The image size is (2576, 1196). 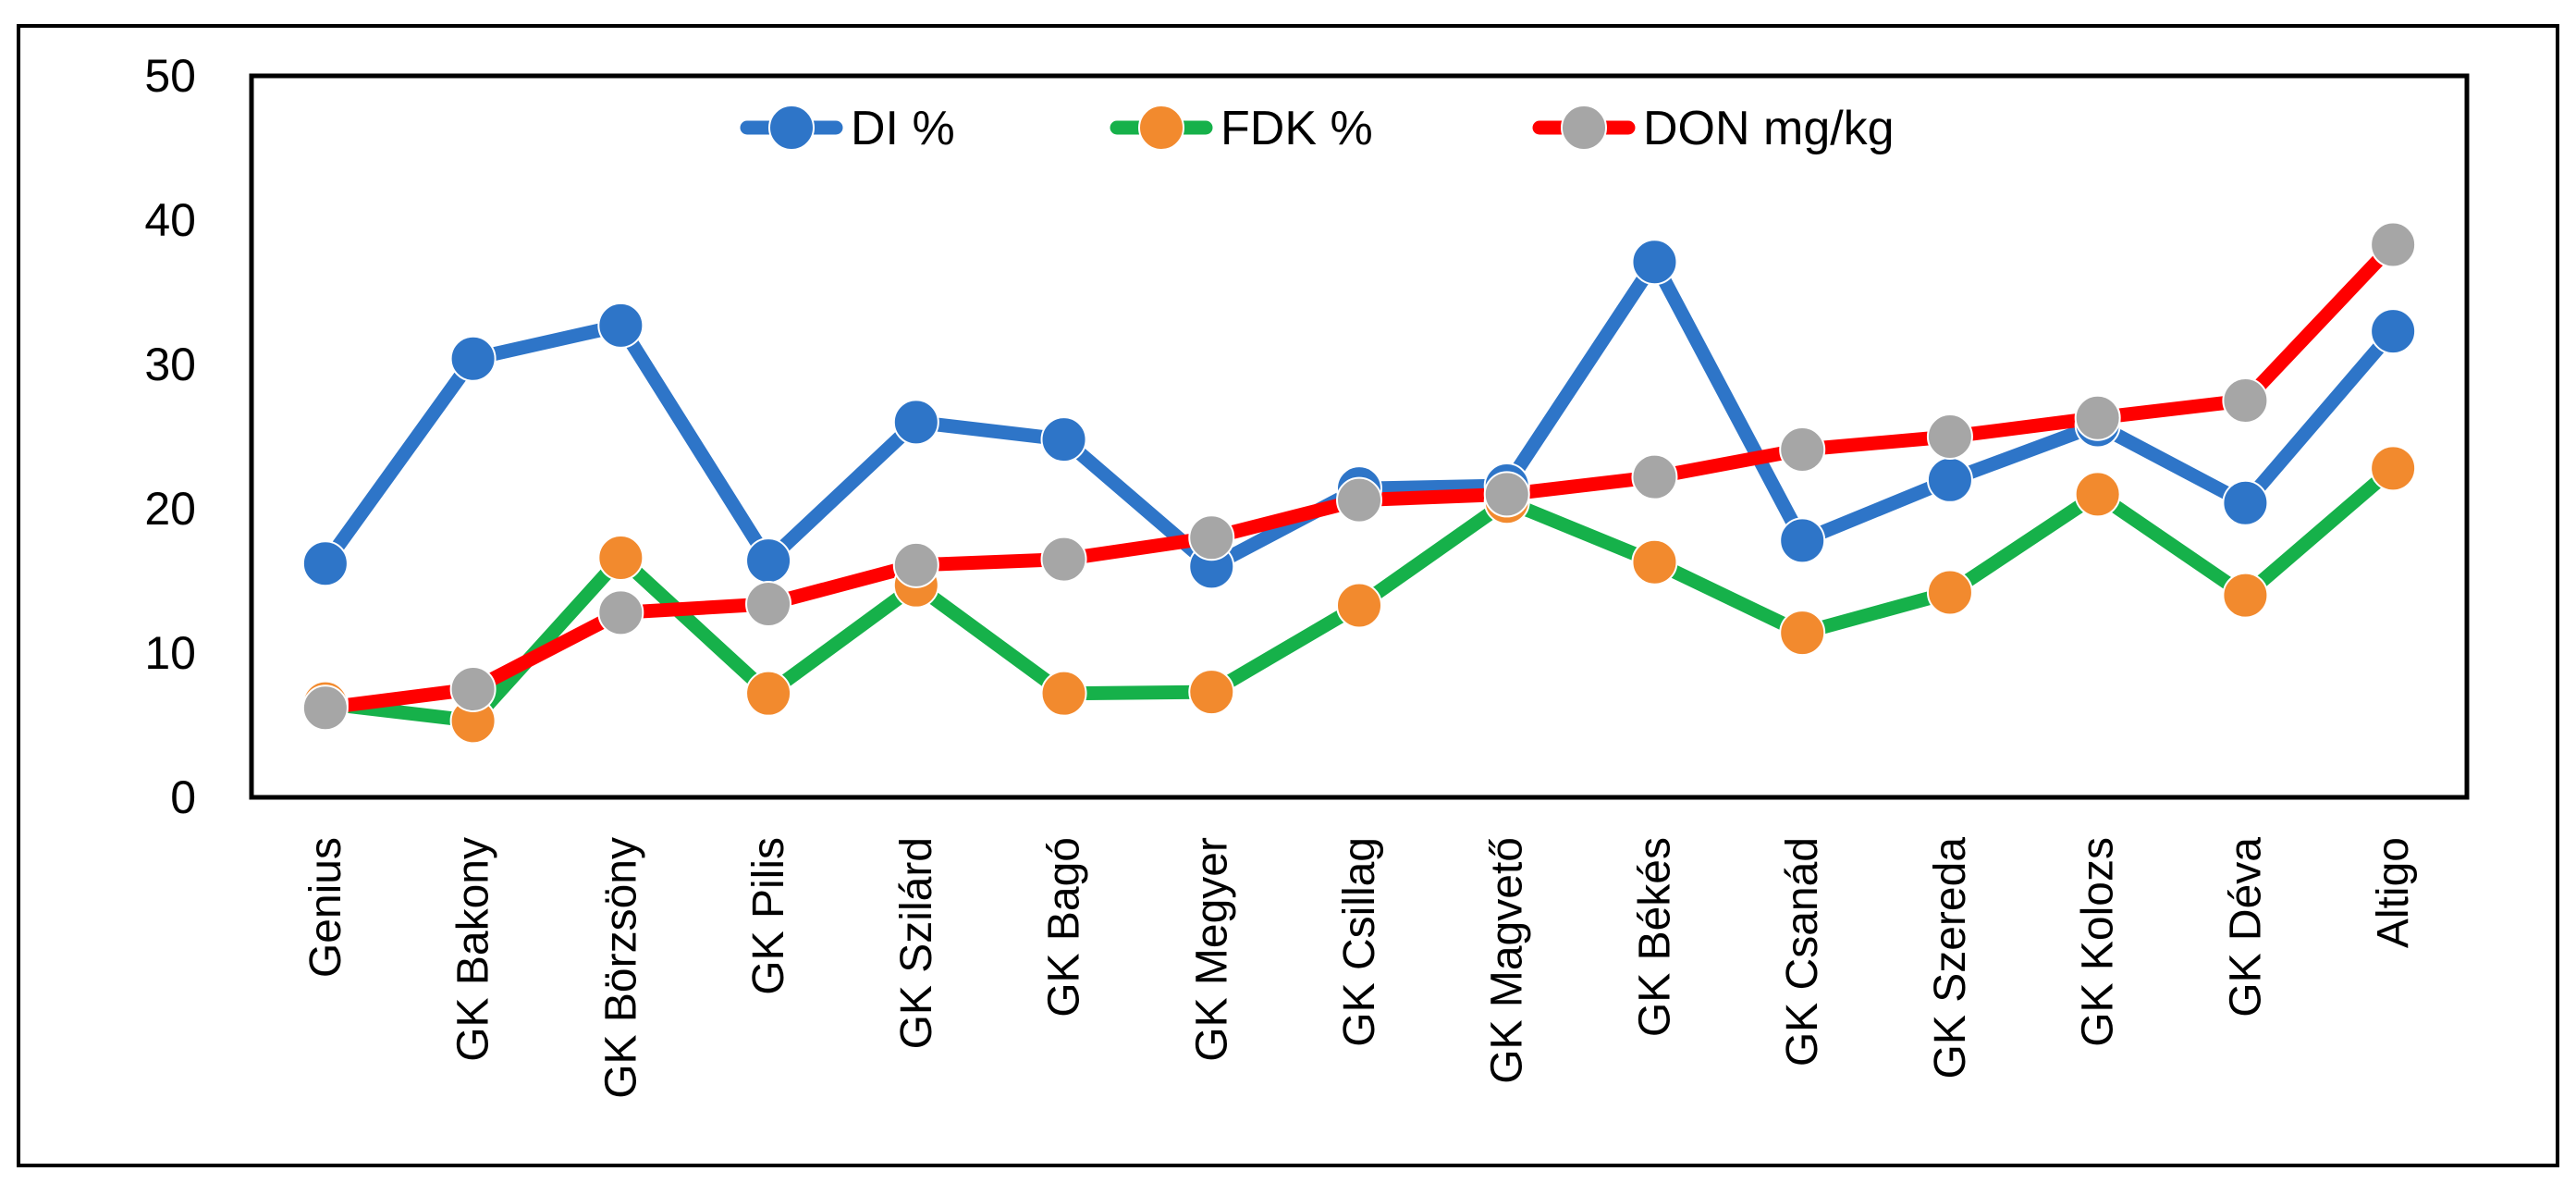 I want to click on x-tick-label-gk-megyer: GK Megyer, so click(x=1211, y=950).